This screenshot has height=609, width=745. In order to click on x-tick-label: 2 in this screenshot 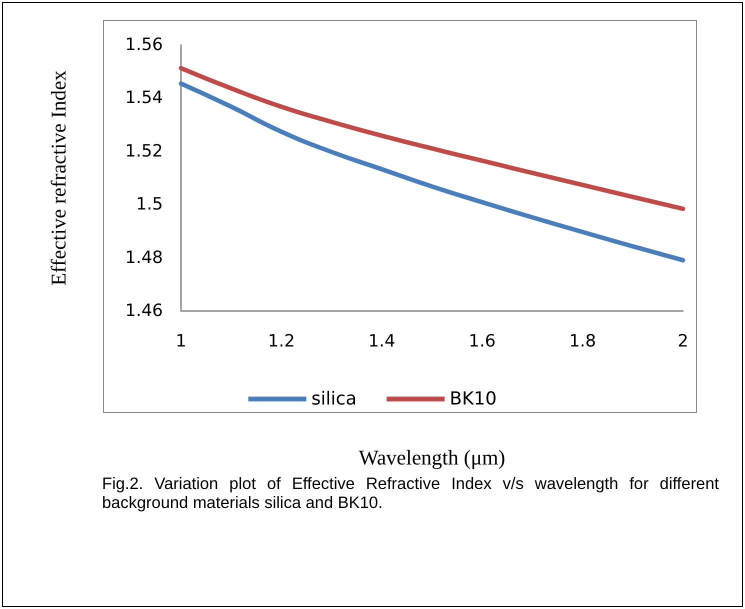, I will do `click(683, 342)`.